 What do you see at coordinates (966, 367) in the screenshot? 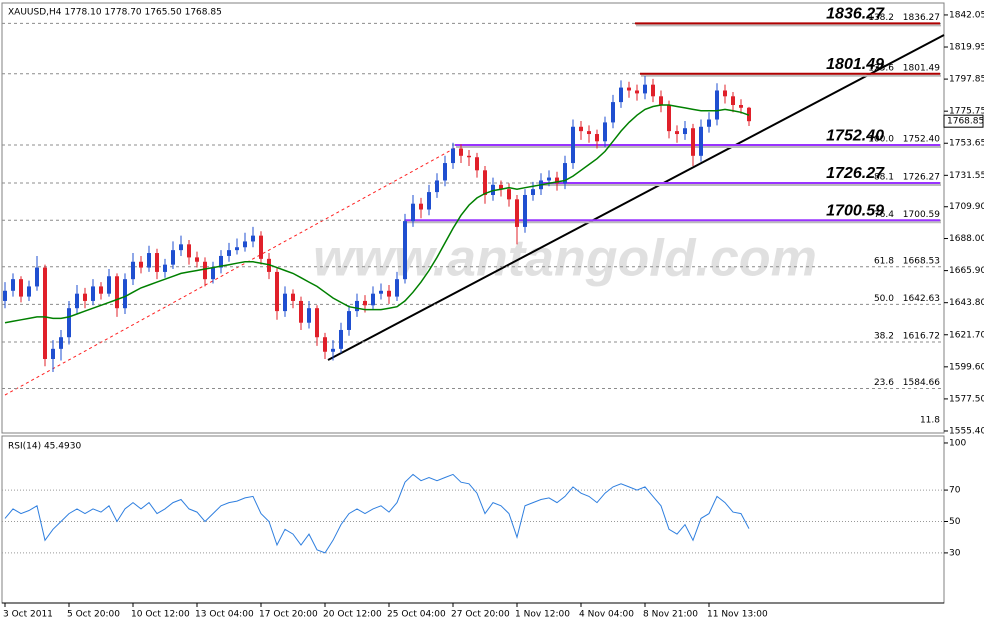
I see `y-tick-label: 1599.60` at bounding box center [966, 367].